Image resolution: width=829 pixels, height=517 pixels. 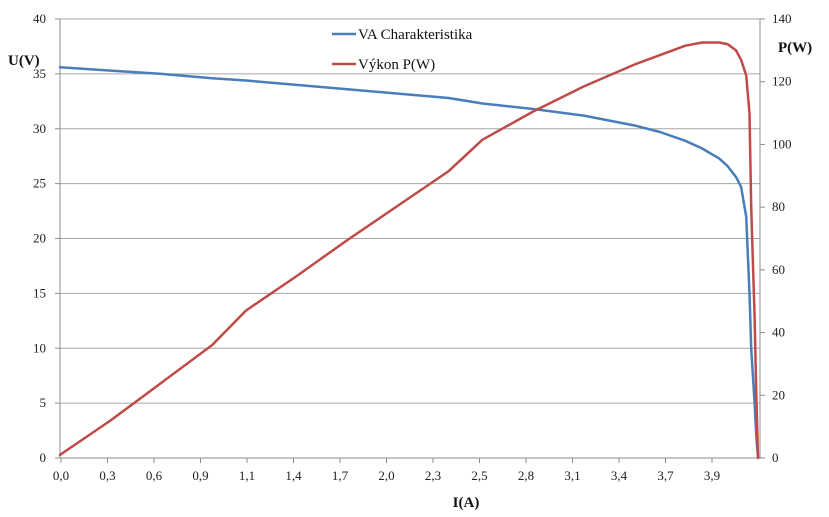 What do you see at coordinates (154, 475) in the screenshot?
I see `x-tick-label: 0,6` at bounding box center [154, 475].